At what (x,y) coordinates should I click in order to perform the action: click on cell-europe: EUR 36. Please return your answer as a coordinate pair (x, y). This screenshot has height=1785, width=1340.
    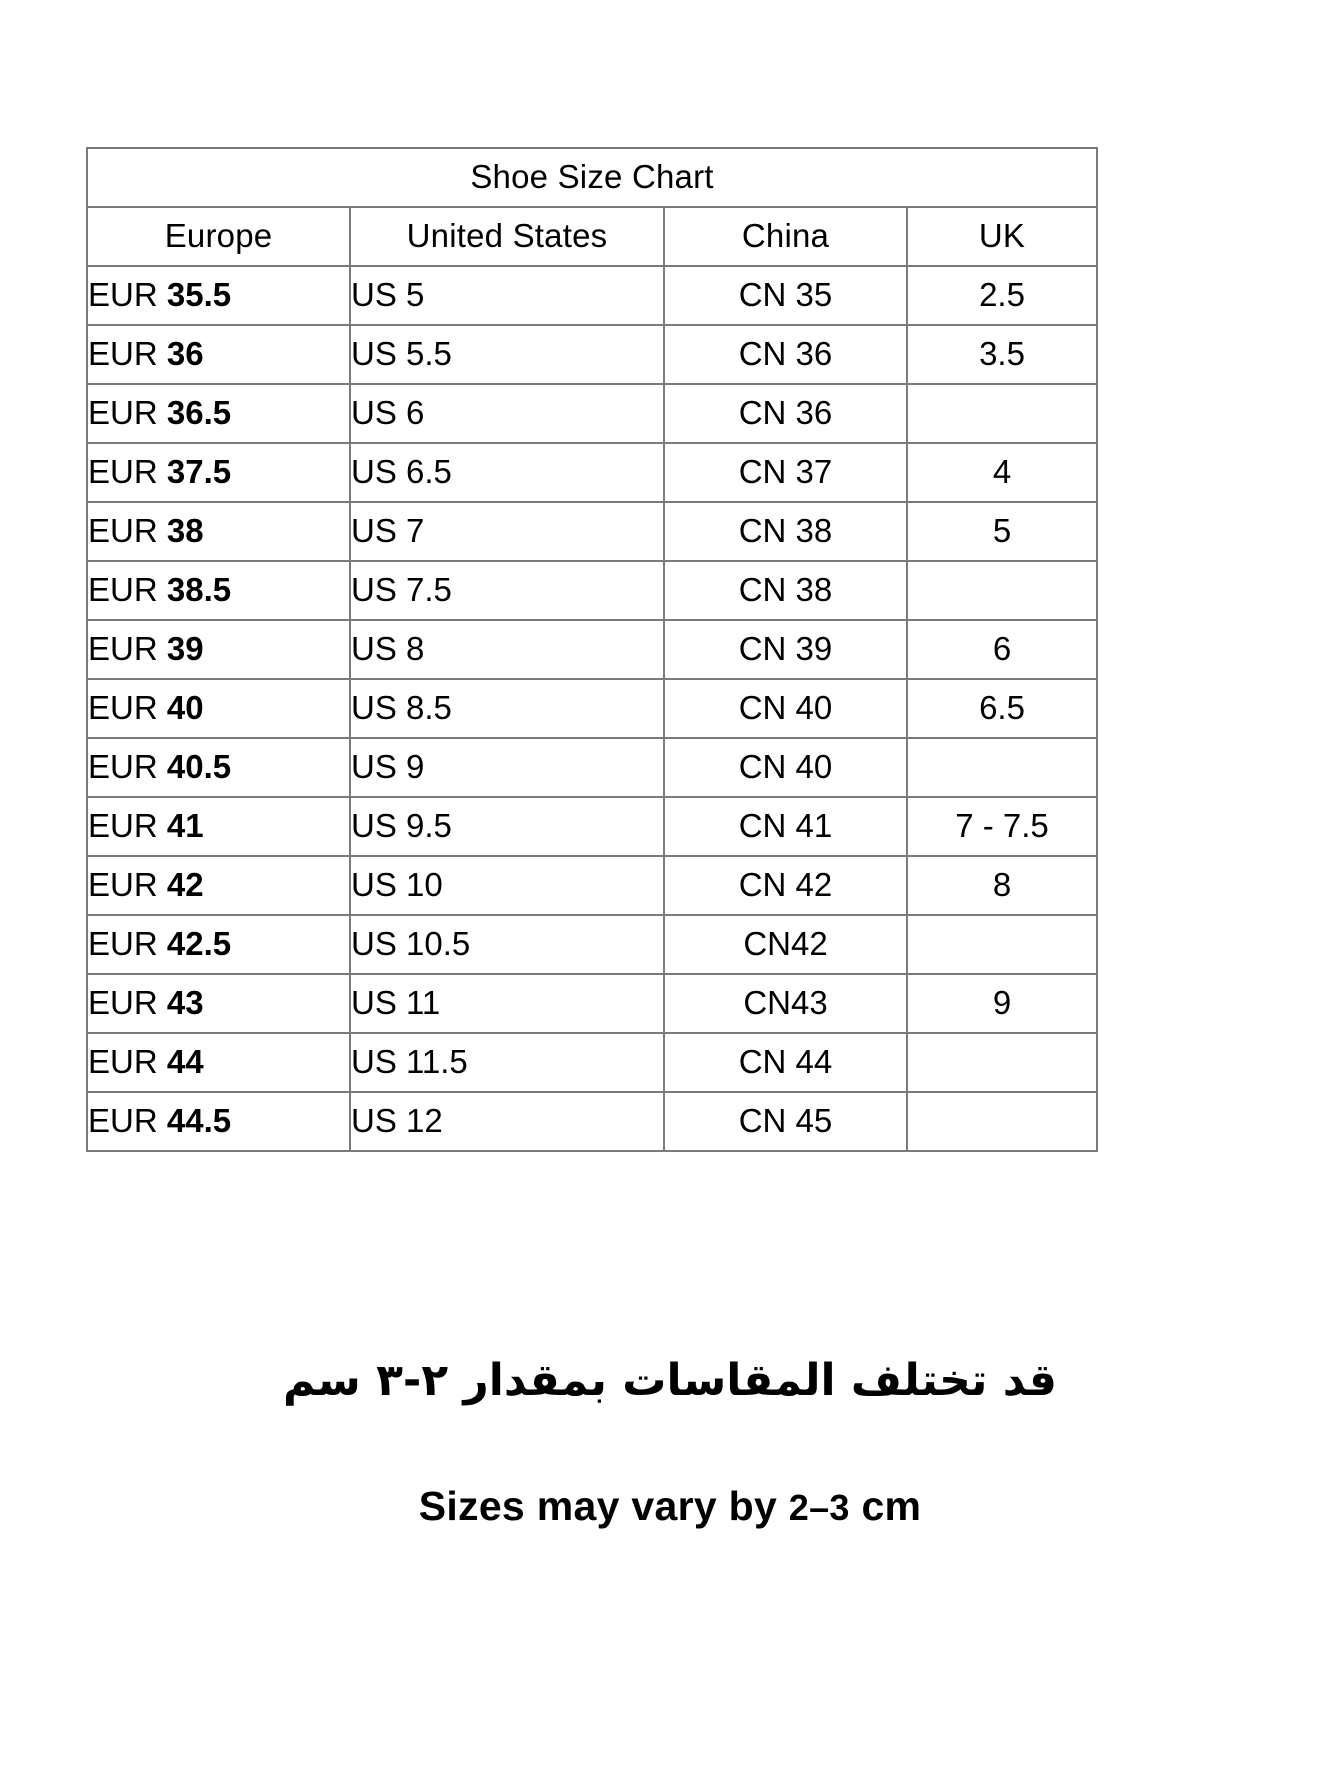
    Looking at the image, I should click on (218, 354).